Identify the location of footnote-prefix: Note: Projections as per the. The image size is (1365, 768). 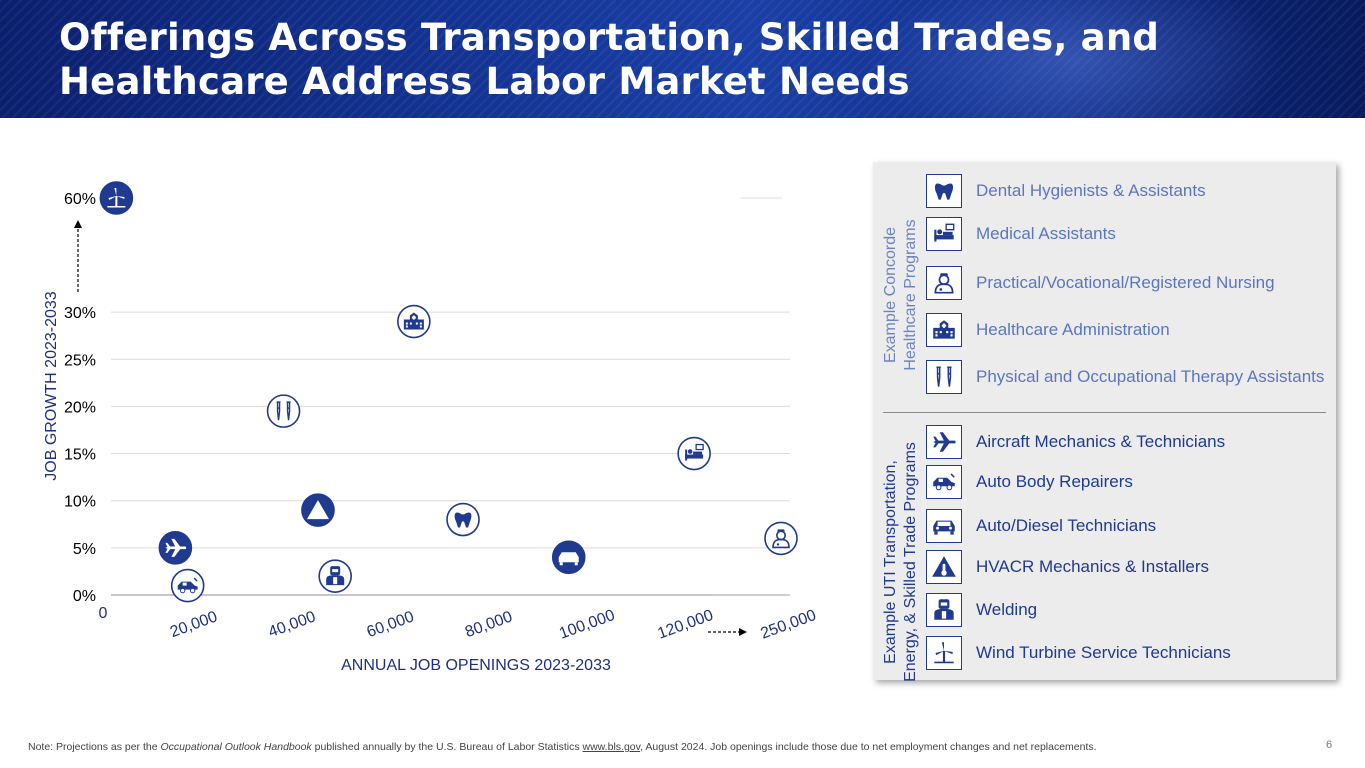
(94, 747).